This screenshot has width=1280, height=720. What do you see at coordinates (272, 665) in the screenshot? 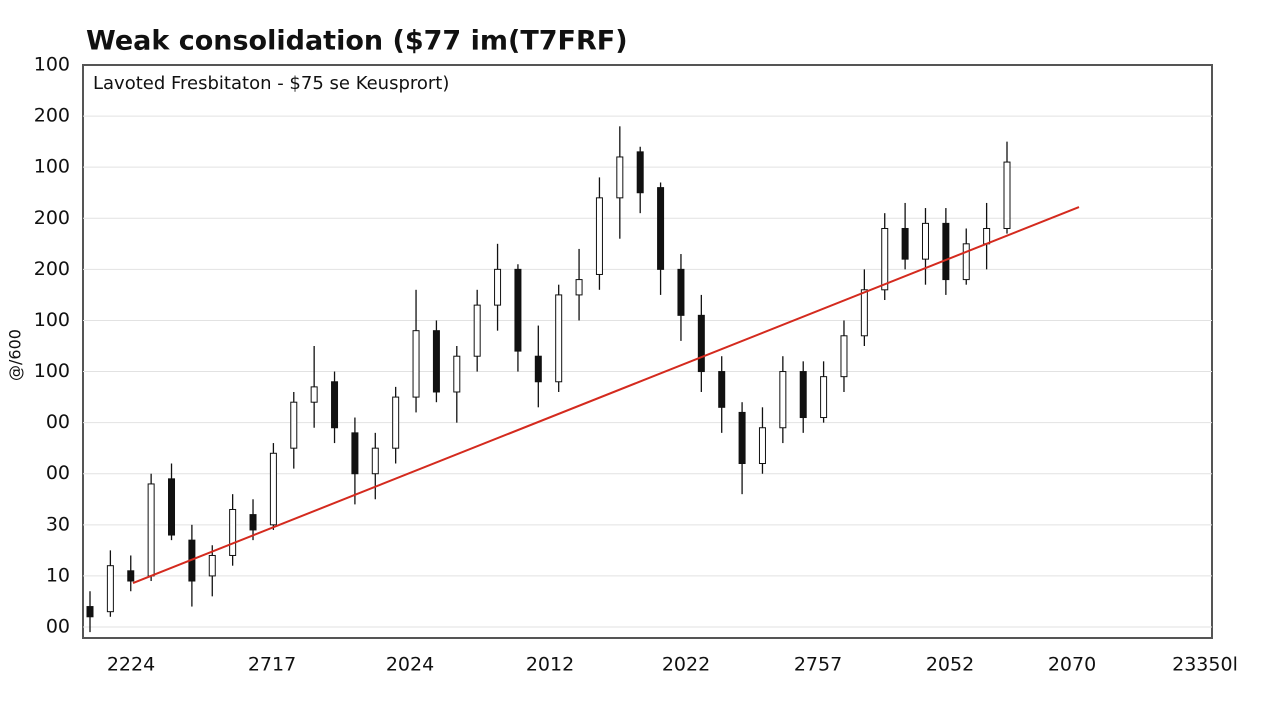
I see `x-tick-label: 2717` at bounding box center [272, 665].